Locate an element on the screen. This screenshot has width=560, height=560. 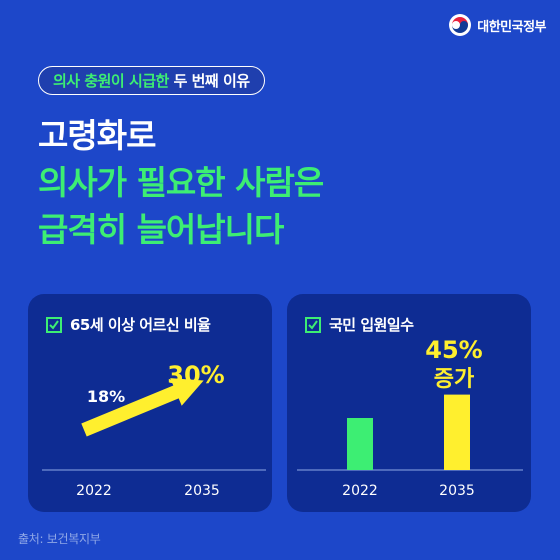
source-note: 출처: 보건복지부 is located at coordinates (59, 539).